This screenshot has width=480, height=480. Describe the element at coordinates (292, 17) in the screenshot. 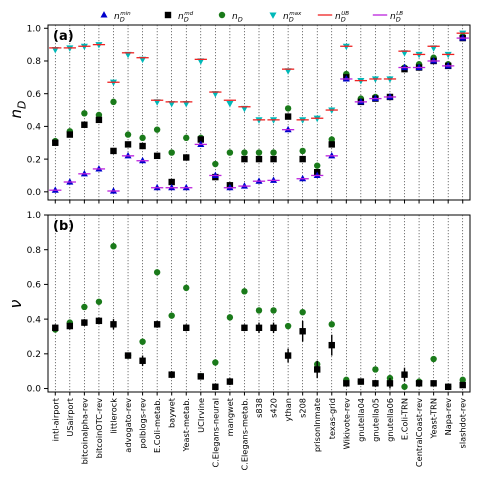

I see `legend-label-nmax: nDmax` at that location.